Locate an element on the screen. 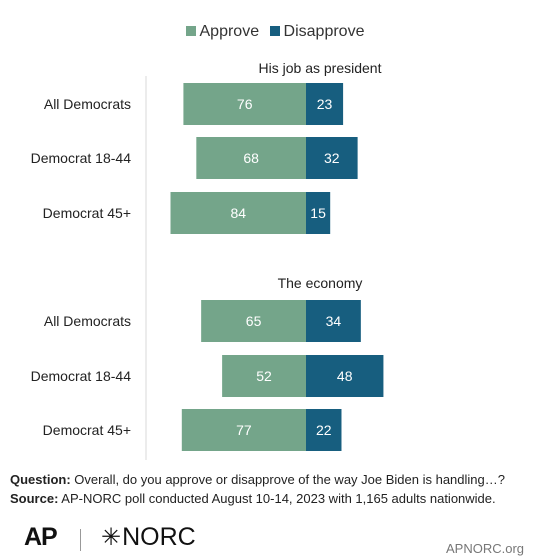  norc-logo: ✳NORC is located at coordinates (148, 537).